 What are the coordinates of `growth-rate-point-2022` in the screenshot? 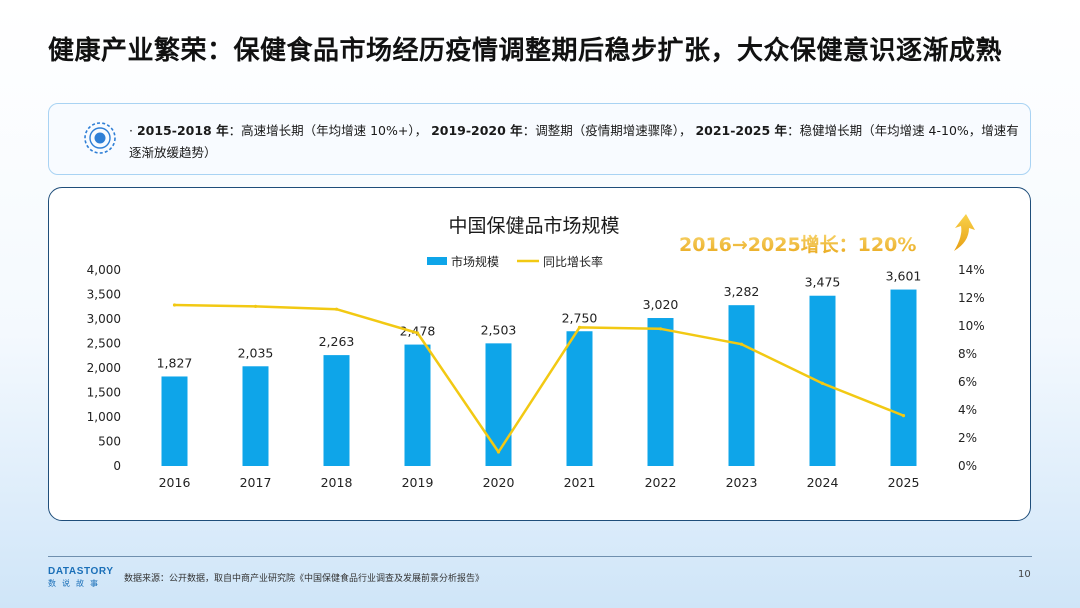 It's located at (660, 329).